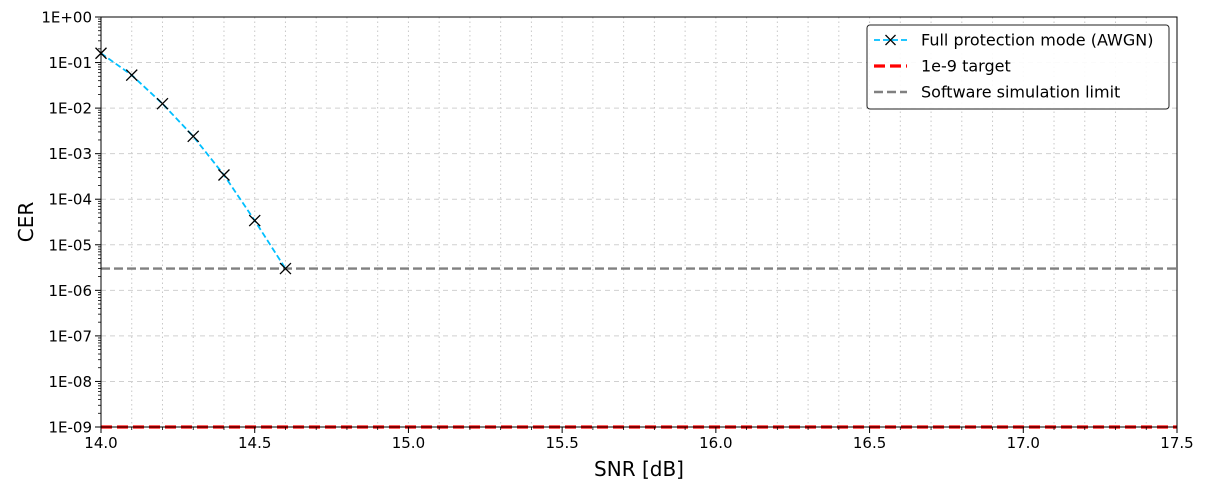  What do you see at coordinates (890, 40) in the screenshot?
I see `legend-marker` at bounding box center [890, 40].